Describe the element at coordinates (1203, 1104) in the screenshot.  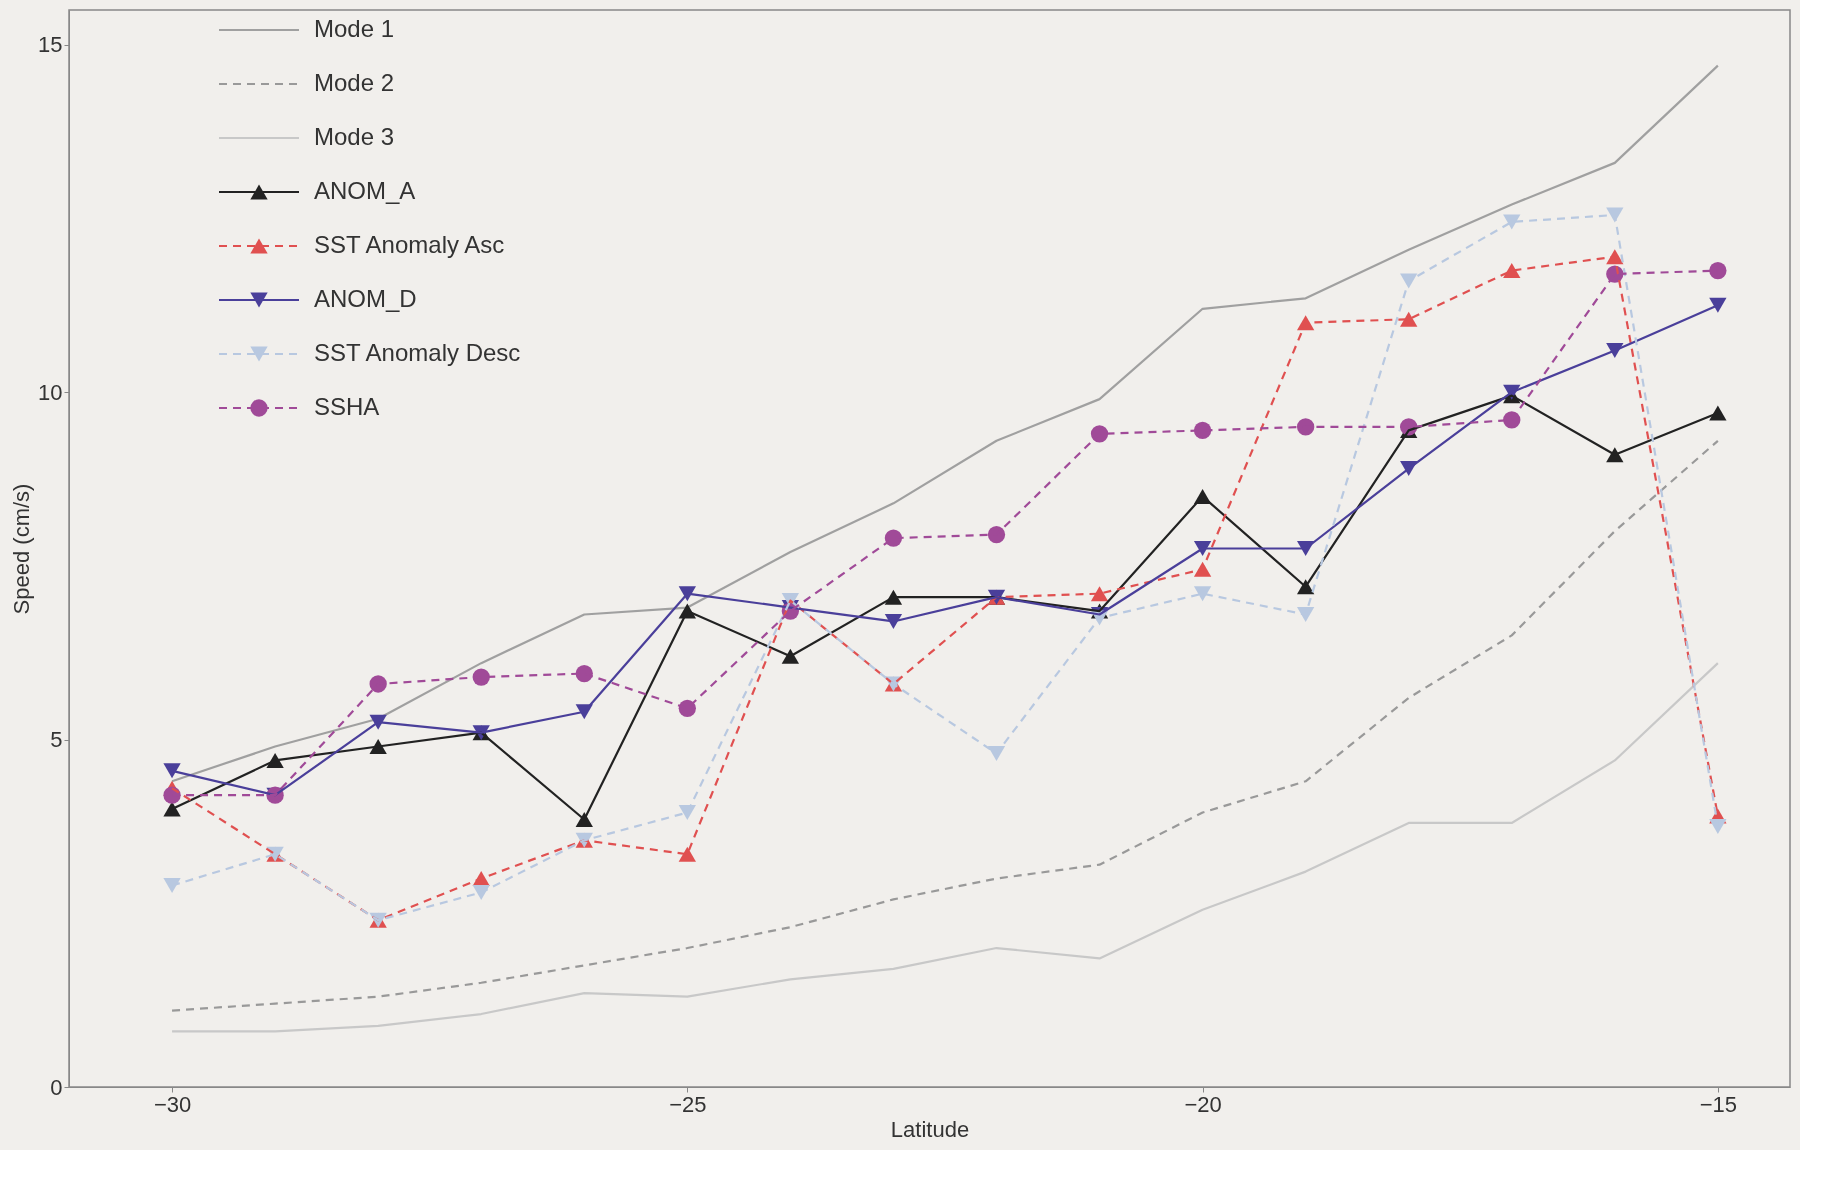
I see `x-tick-label: −20` at that location.